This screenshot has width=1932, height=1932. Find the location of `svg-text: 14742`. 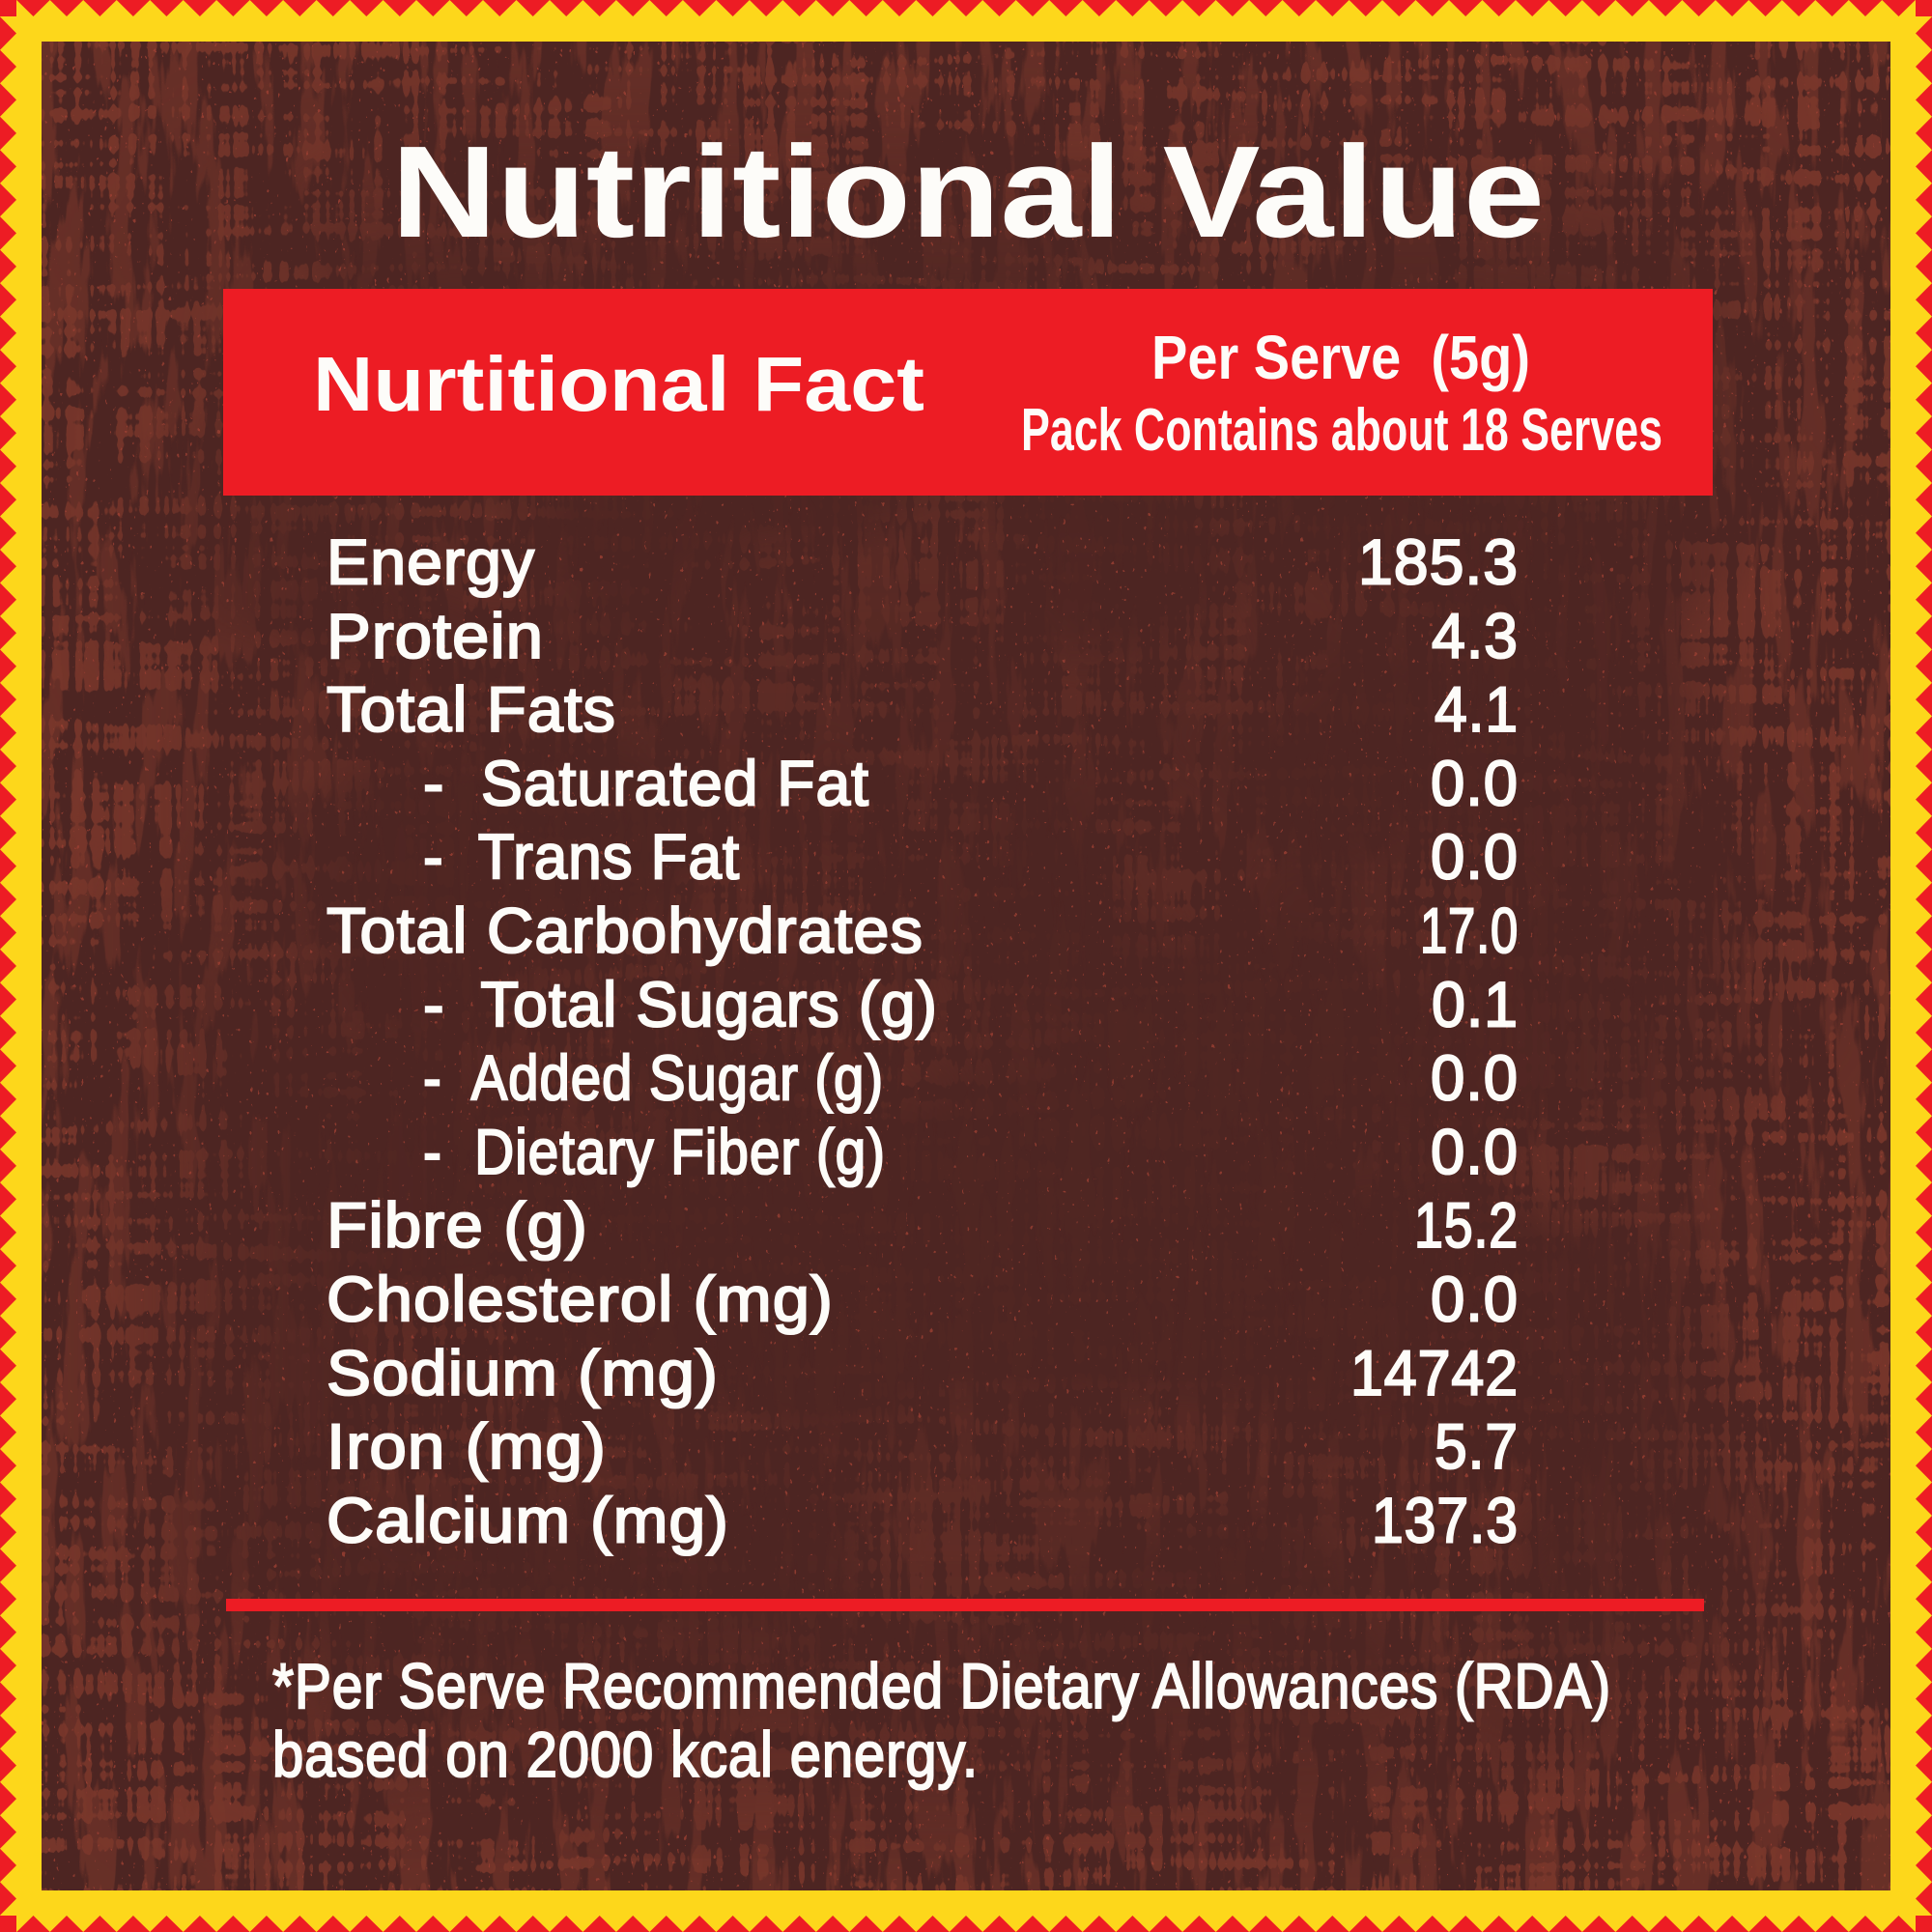

svg-text: 14742 is located at coordinates (1434, 1372).